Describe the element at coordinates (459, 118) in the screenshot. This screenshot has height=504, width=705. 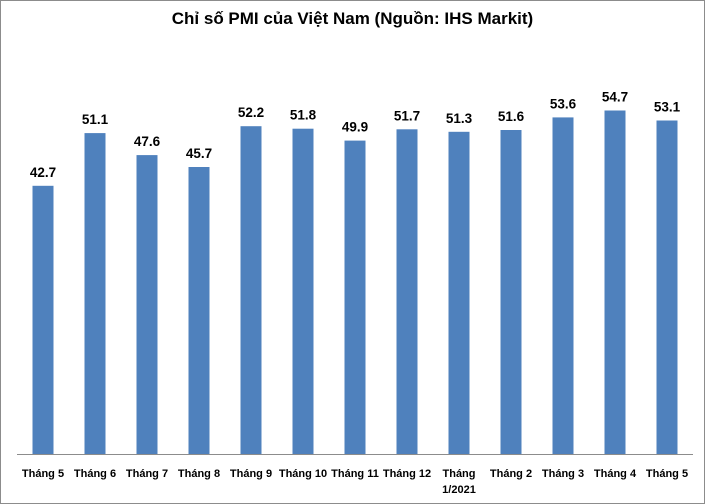
I see `data-label: 51.3` at that location.